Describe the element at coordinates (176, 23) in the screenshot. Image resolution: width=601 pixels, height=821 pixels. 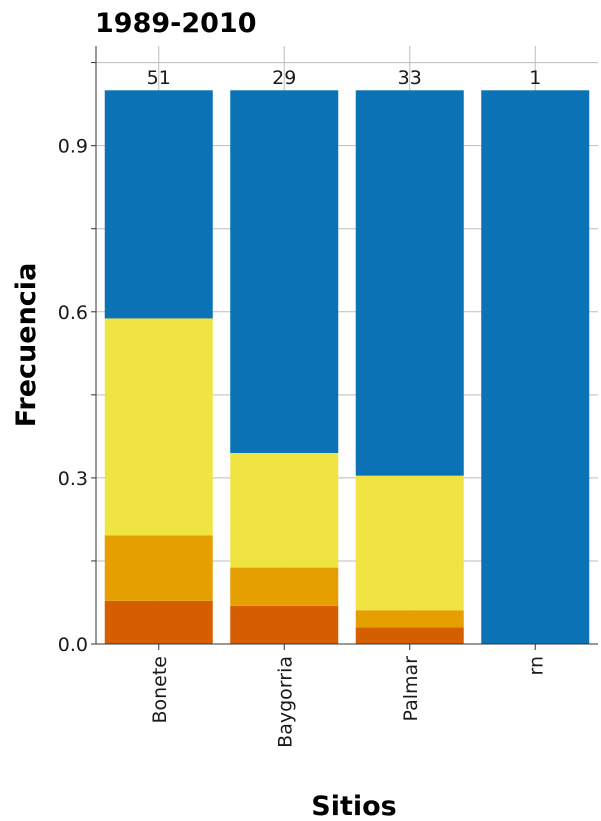
I see `chart-title: 1989-2010` at that location.